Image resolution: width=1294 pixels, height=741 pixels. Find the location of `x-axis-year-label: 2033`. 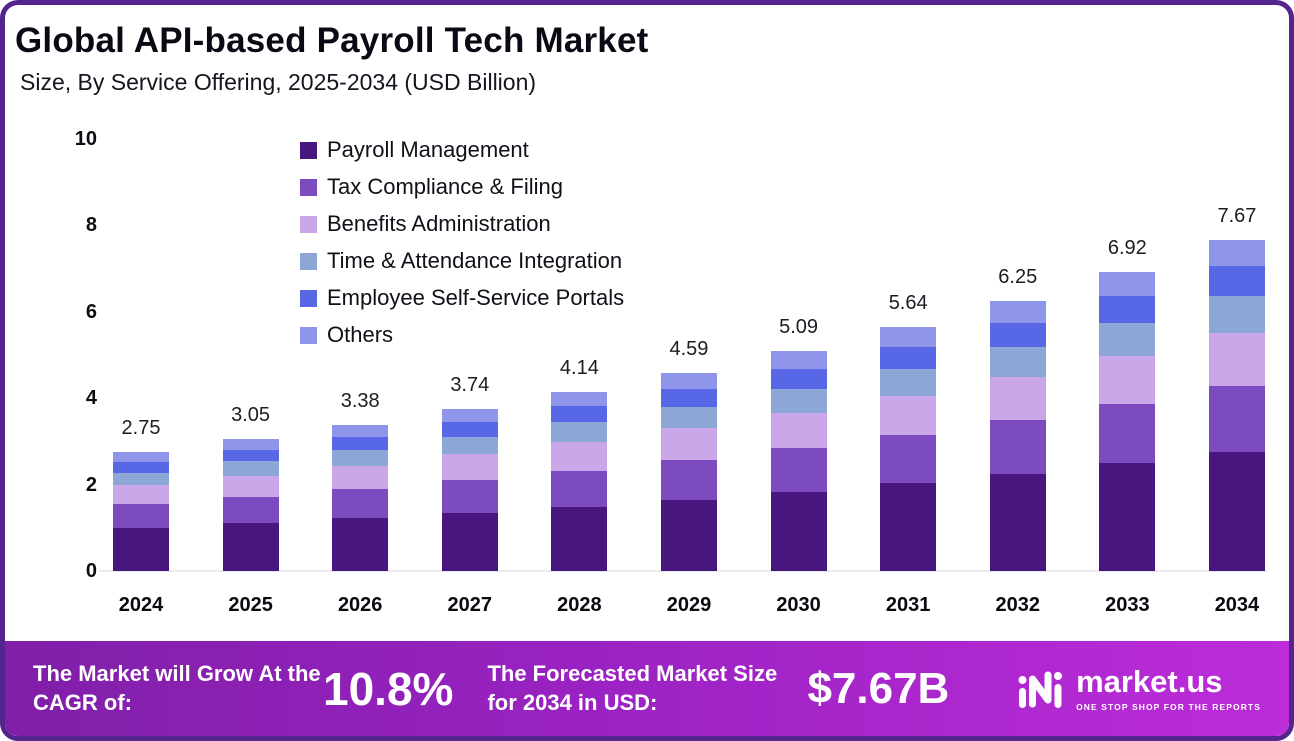

x-axis-year-label: 2033 is located at coordinates (1127, 605).